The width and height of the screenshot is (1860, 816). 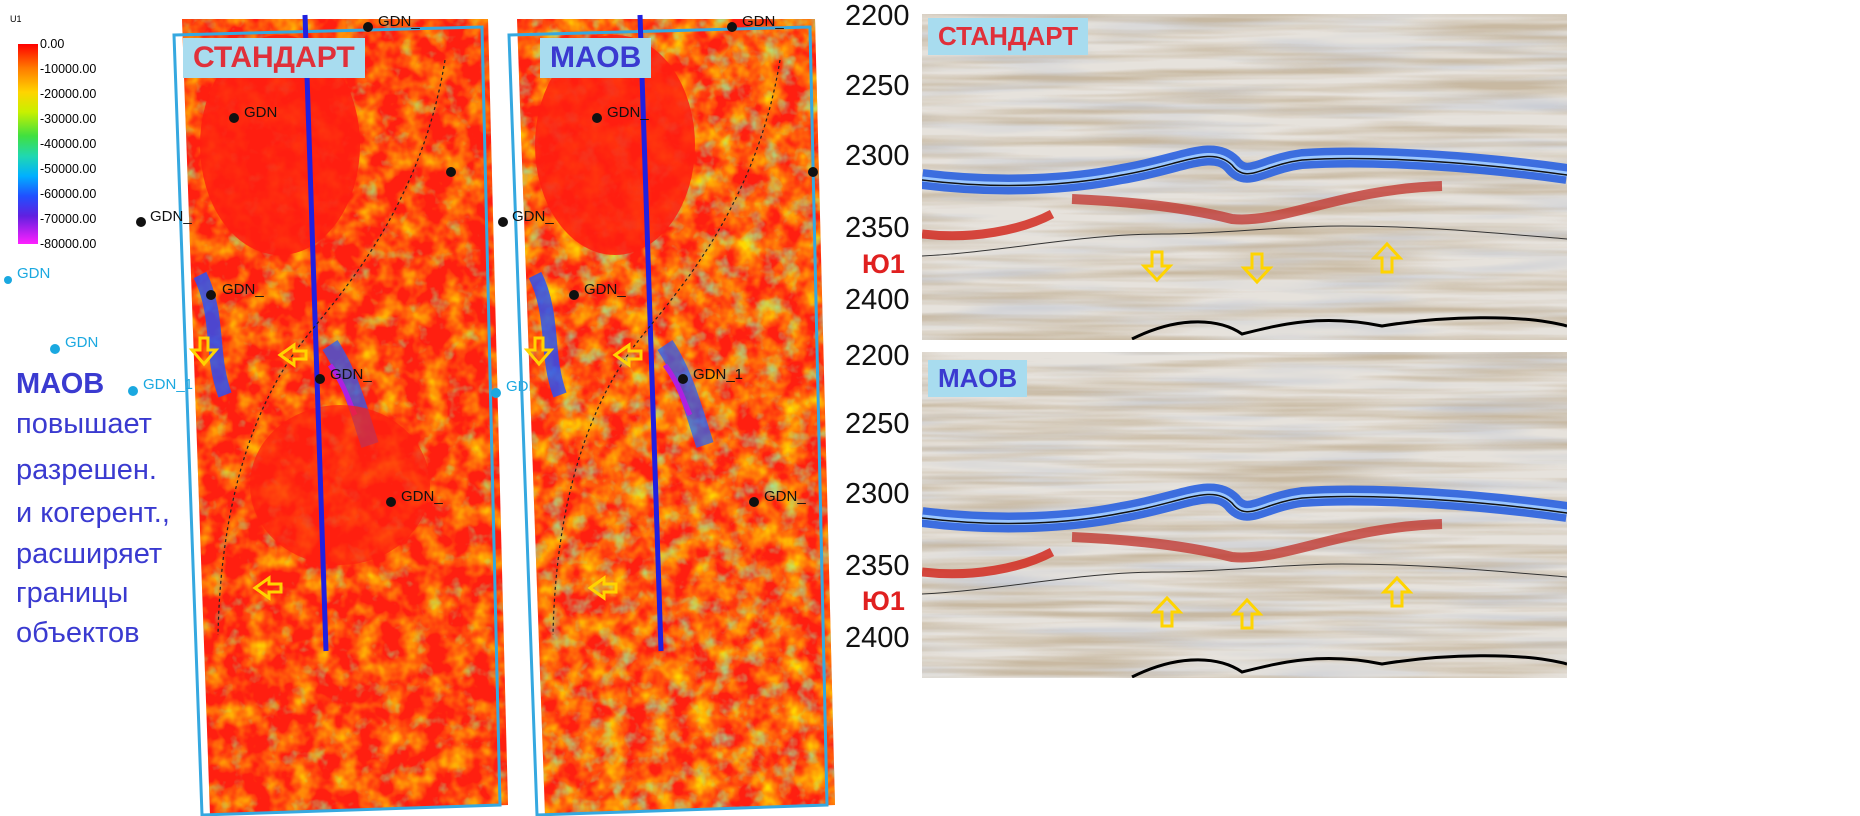 I want to click on well-label-offmap: GDN_1, so click(x=168, y=384).